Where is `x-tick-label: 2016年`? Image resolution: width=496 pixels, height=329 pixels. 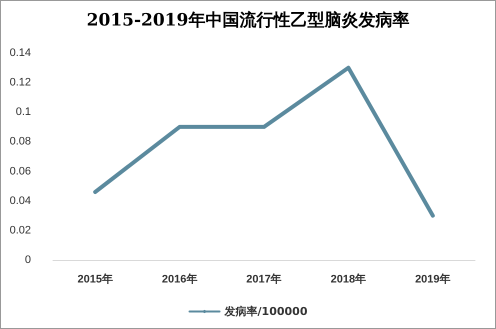 x-tick-label: 2016年 is located at coordinates (180, 279).